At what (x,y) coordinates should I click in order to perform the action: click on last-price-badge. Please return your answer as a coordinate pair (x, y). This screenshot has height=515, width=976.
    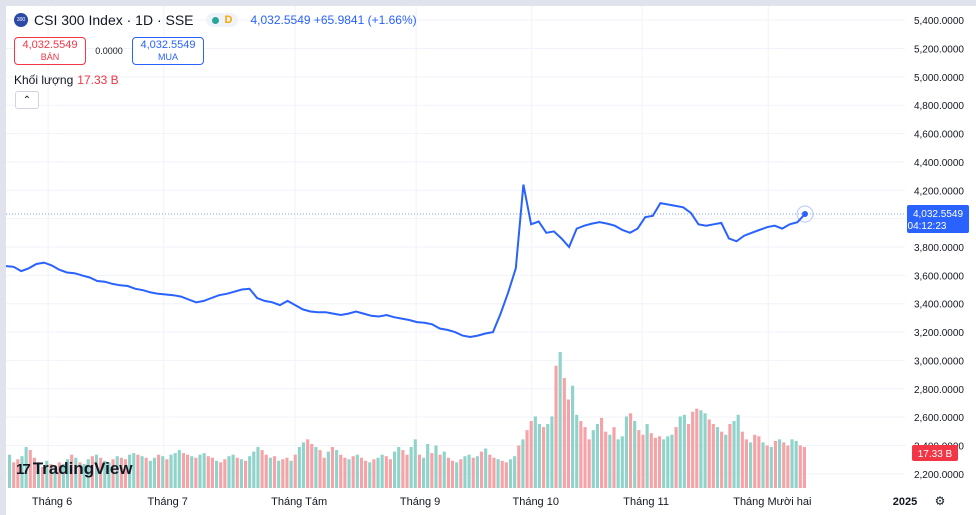
    Looking at the image, I should click on (938, 219).